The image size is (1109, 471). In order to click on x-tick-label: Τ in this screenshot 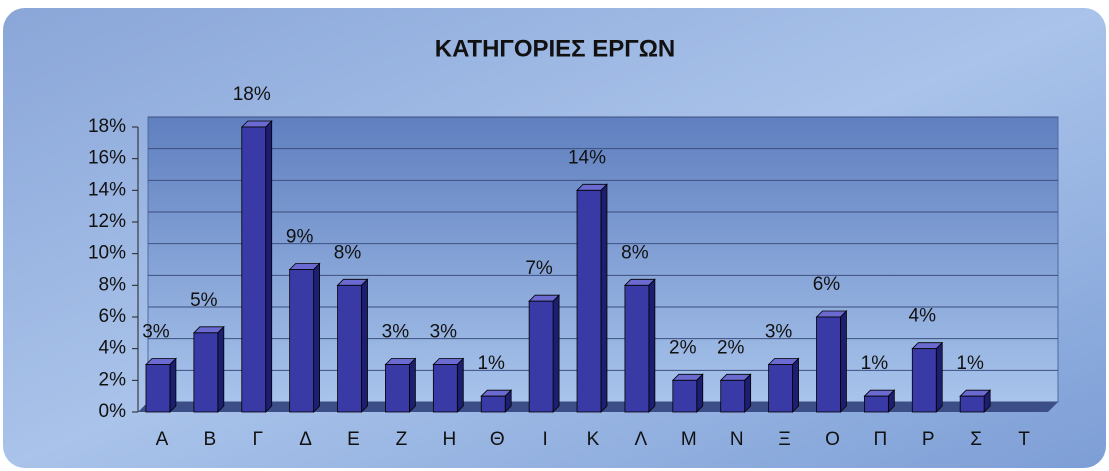, I will do `click(1024, 439)`.